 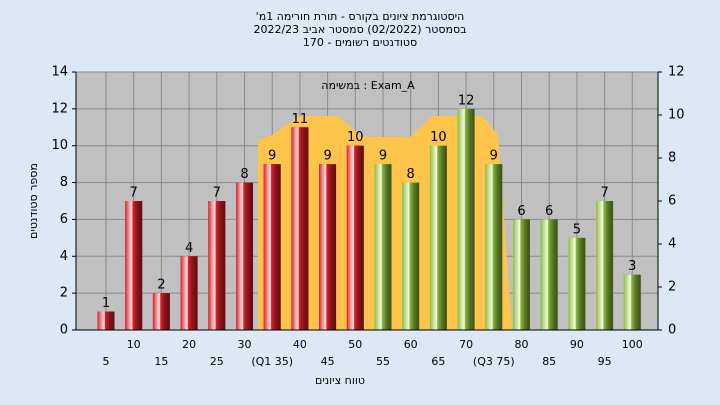 What do you see at coordinates (672, 158) in the screenshot?
I see `y2-tick-label: 8` at bounding box center [672, 158].